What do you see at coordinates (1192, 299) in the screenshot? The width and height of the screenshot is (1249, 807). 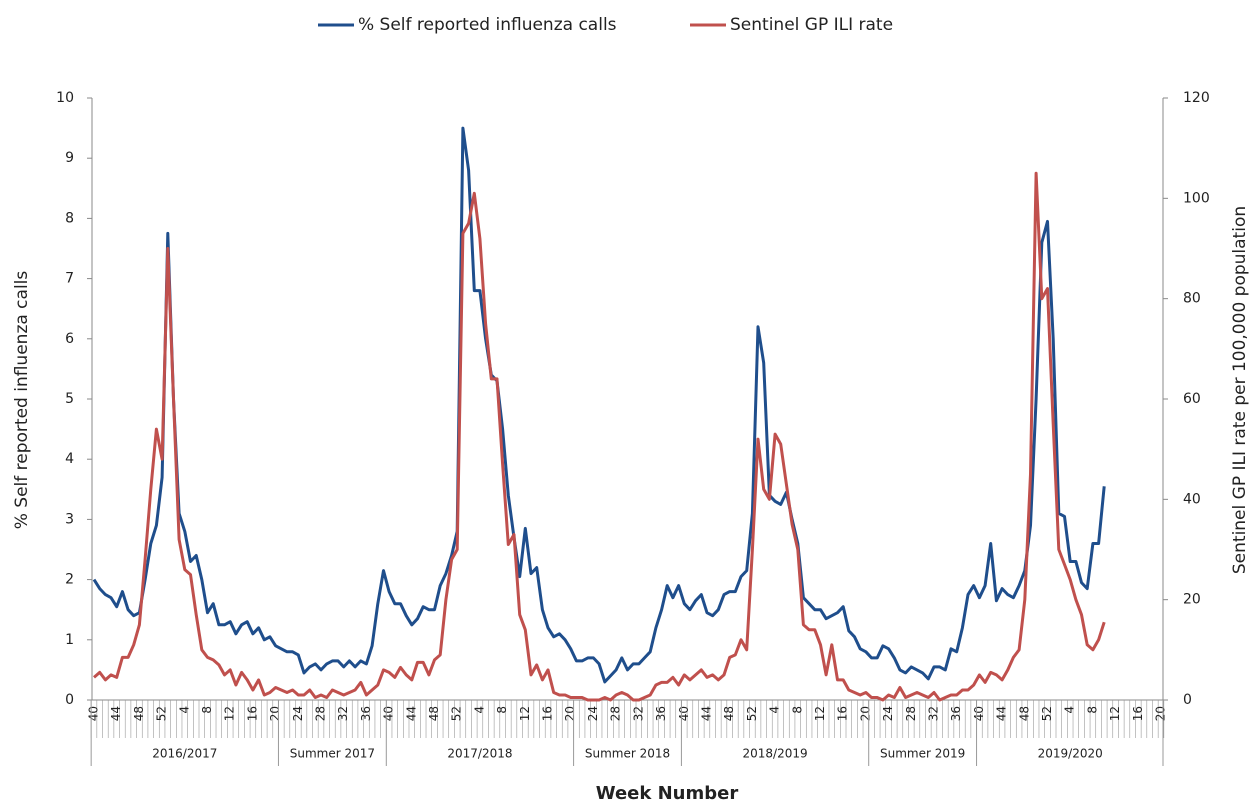 I see `y2-tick-label: 80` at bounding box center [1192, 299].